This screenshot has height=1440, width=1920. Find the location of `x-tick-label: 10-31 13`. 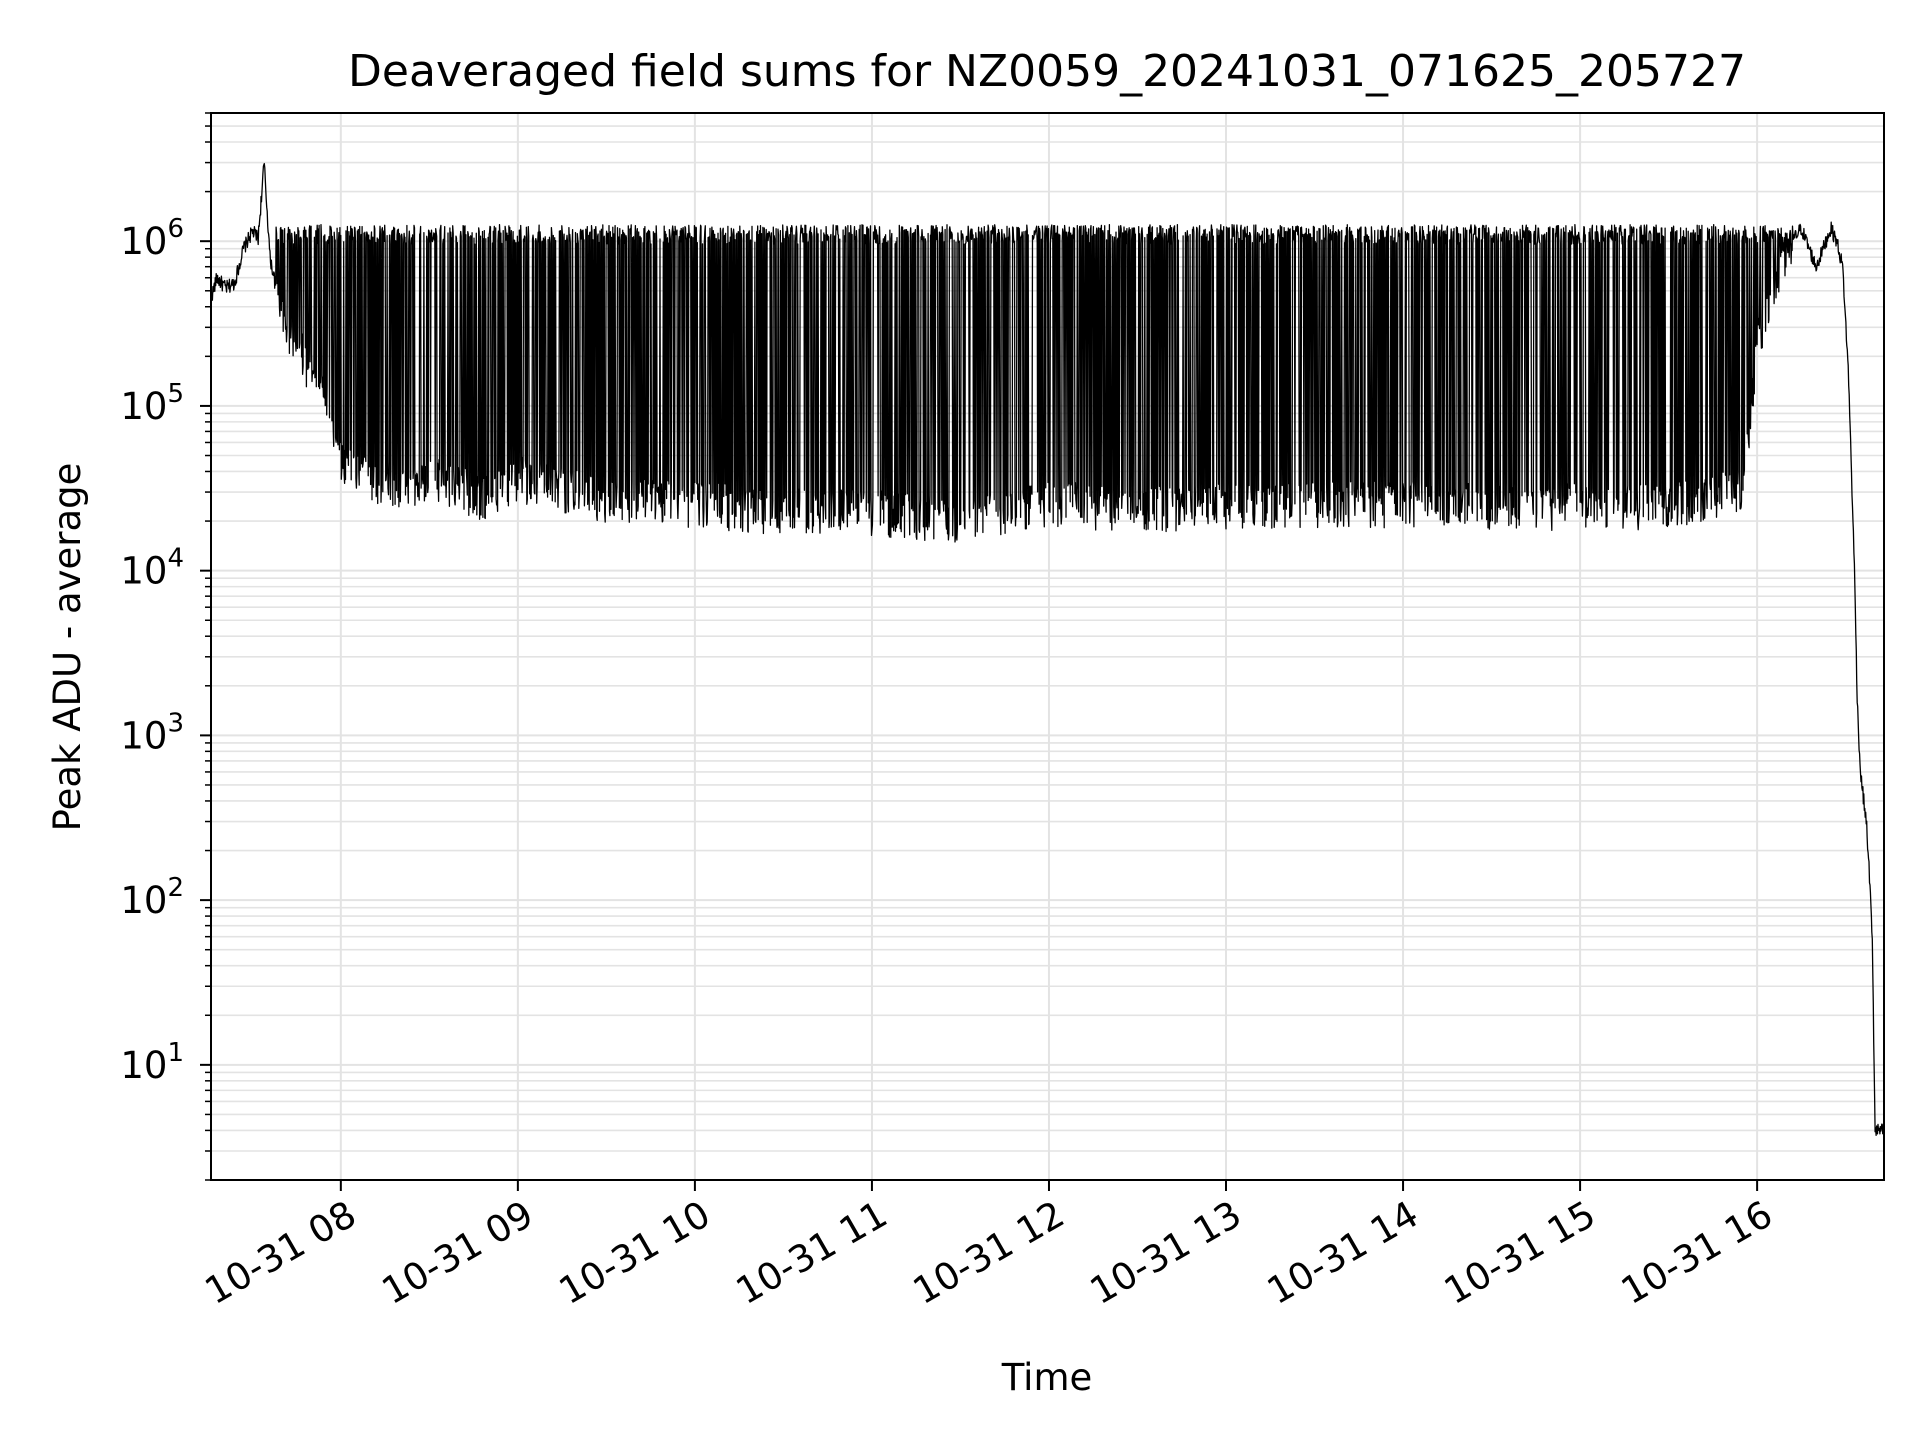

x-tick-label: 10-31 13 is located at coordinates (1166, 1253).